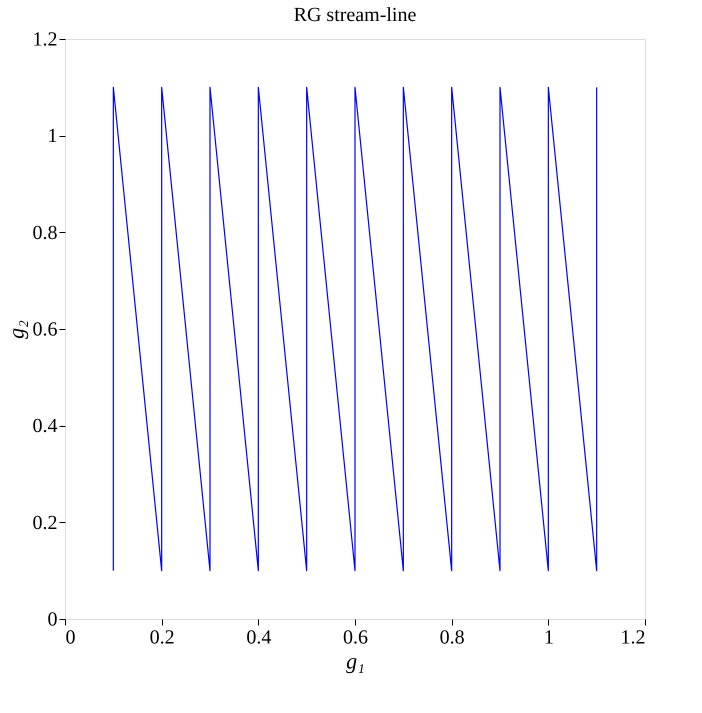 The height and width of the screenshot is (713, 702). Describe the element at coordinates (355, 637) in the screenshot. I see `x-tick-label: 0.6` at that location.